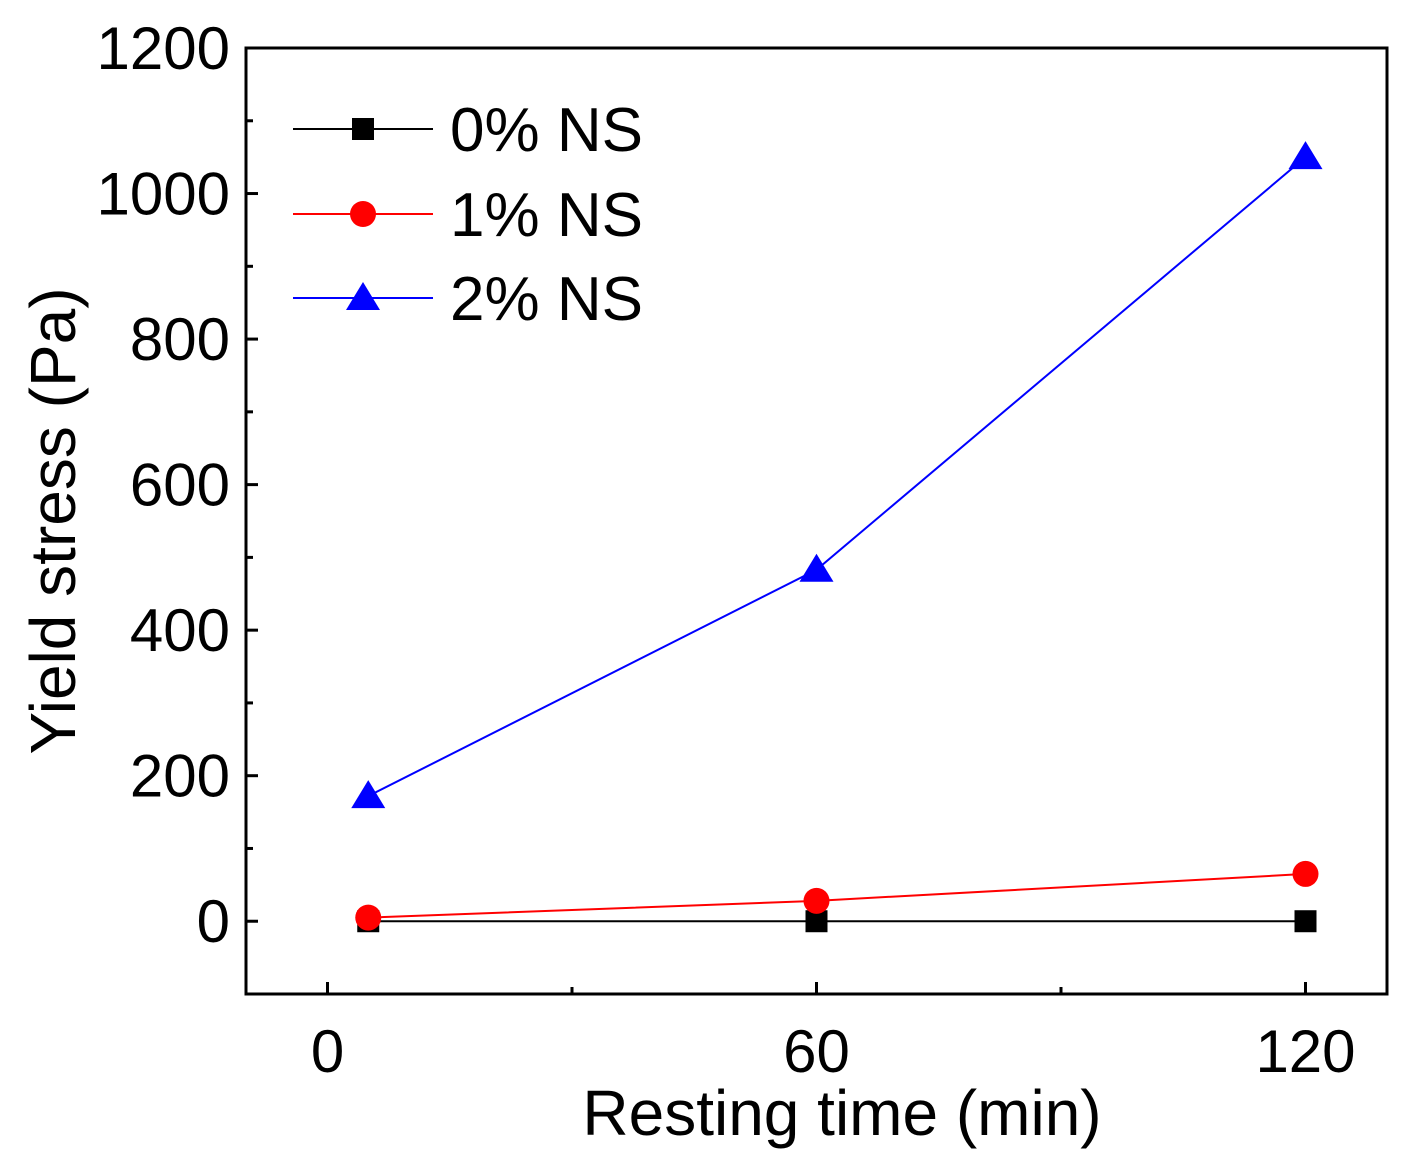 This screenshot has width=1415, height=1159. What do you see at coordinates (816, 1051) in the screenshot?
I see `x-tick-label: 60` at bounding box center [816, 1051].